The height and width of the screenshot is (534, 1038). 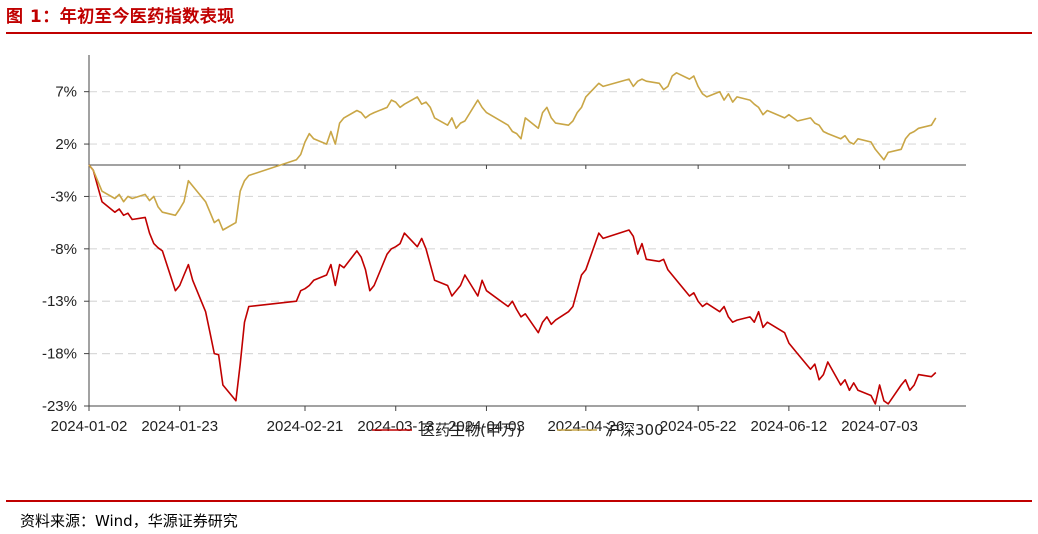 I want to click on x-tick-label: 2024-02-21, so click(x=305, y=426).